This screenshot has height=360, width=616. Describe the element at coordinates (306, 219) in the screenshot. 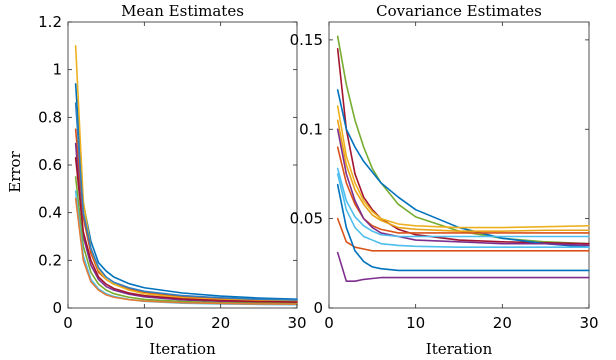

I see `y-tick-label: 0.05` at that location.